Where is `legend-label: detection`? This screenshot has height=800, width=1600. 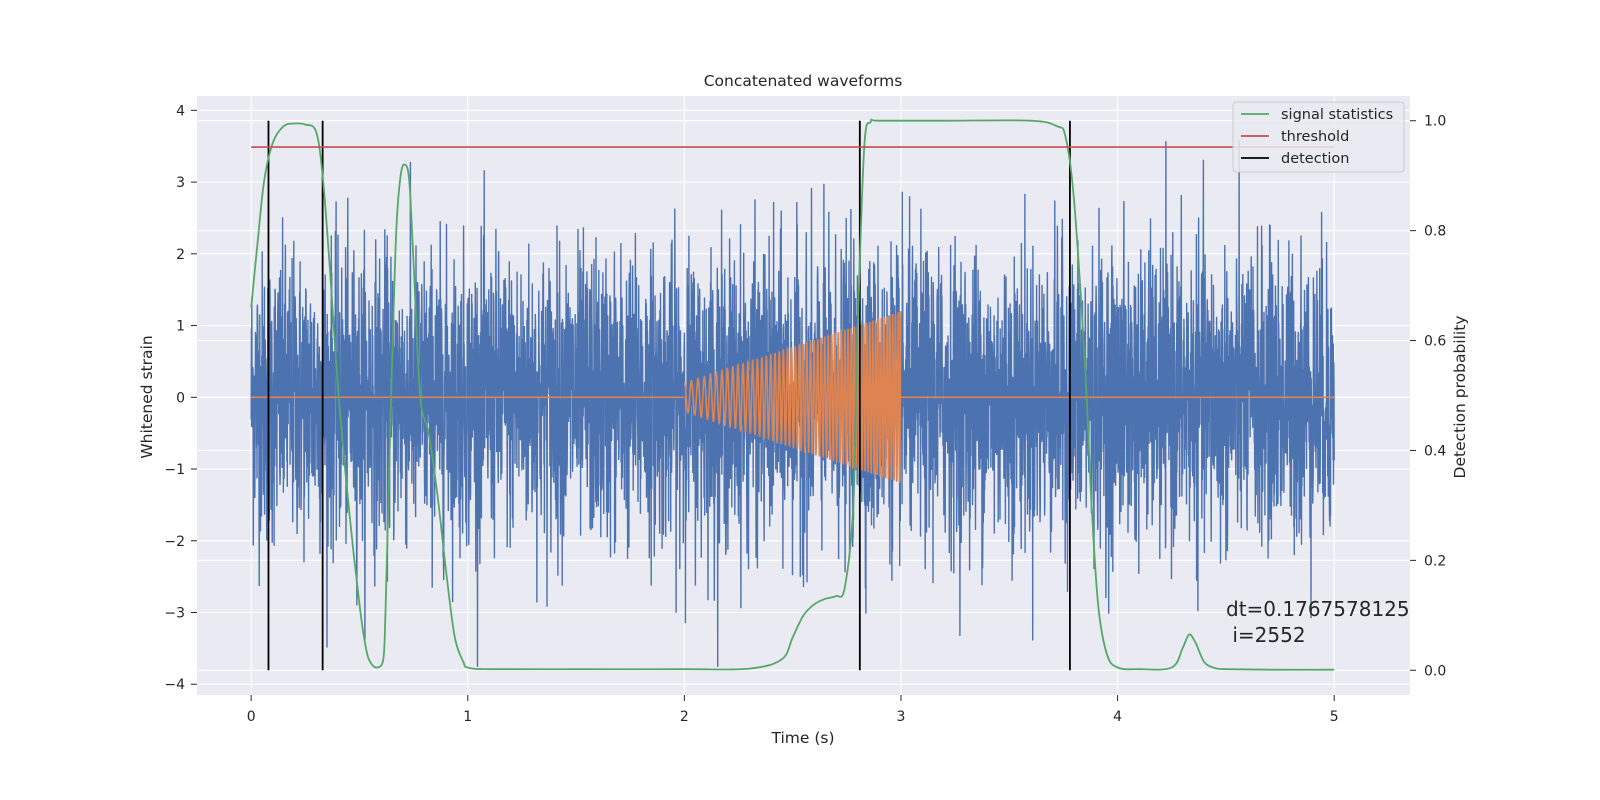
legend-label: detection is located at coordinates (1315, 159).